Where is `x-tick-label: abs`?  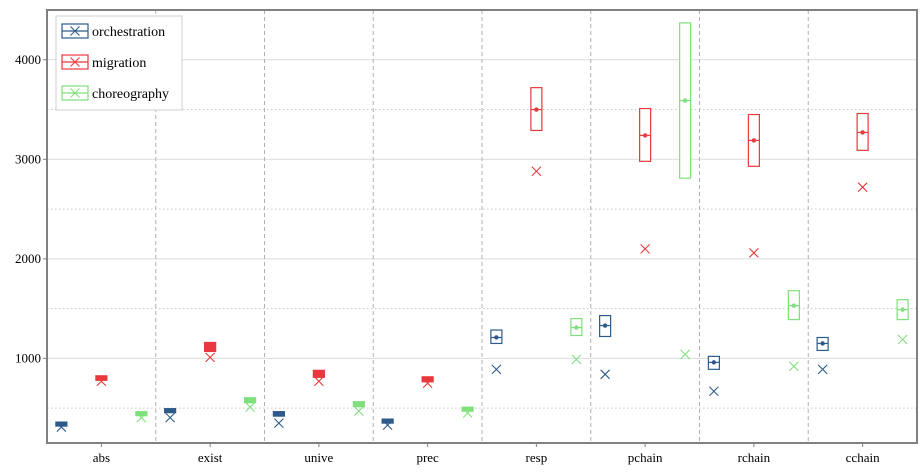 x-tick-label: abs is located at coordinates (101, 457).